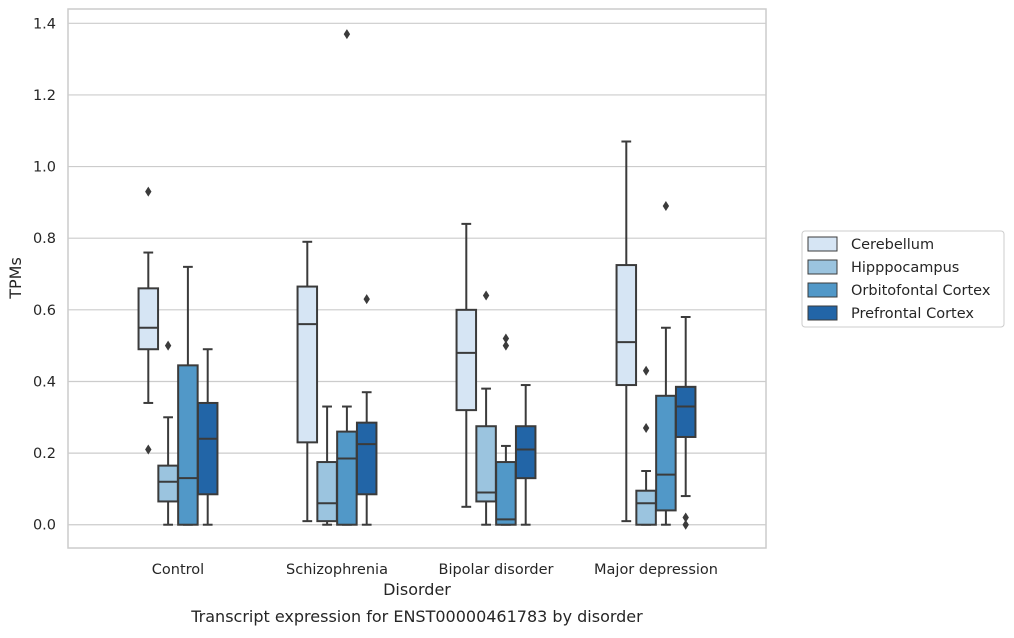 This screenshot has height=638, width=1014. What do you see at coordinates (912, 314) in the screenshot?
I see `legend-label: Prefrontal Cortex` at bounding box center [912, 314].